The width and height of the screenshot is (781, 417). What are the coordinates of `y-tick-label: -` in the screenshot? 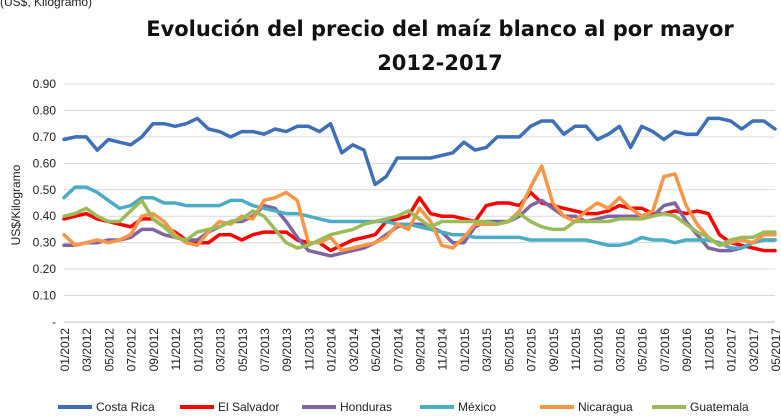 It's located at (54, 322).